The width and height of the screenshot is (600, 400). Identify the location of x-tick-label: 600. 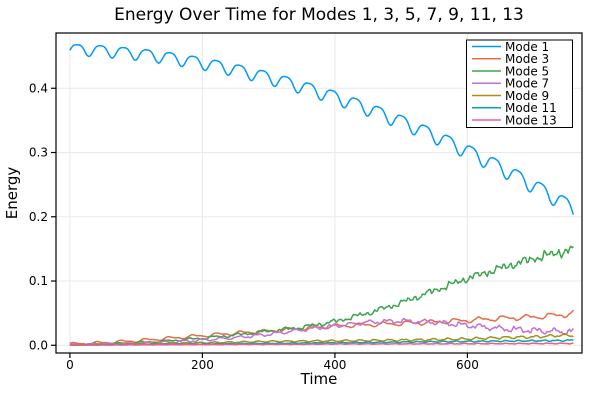
(467, 365).